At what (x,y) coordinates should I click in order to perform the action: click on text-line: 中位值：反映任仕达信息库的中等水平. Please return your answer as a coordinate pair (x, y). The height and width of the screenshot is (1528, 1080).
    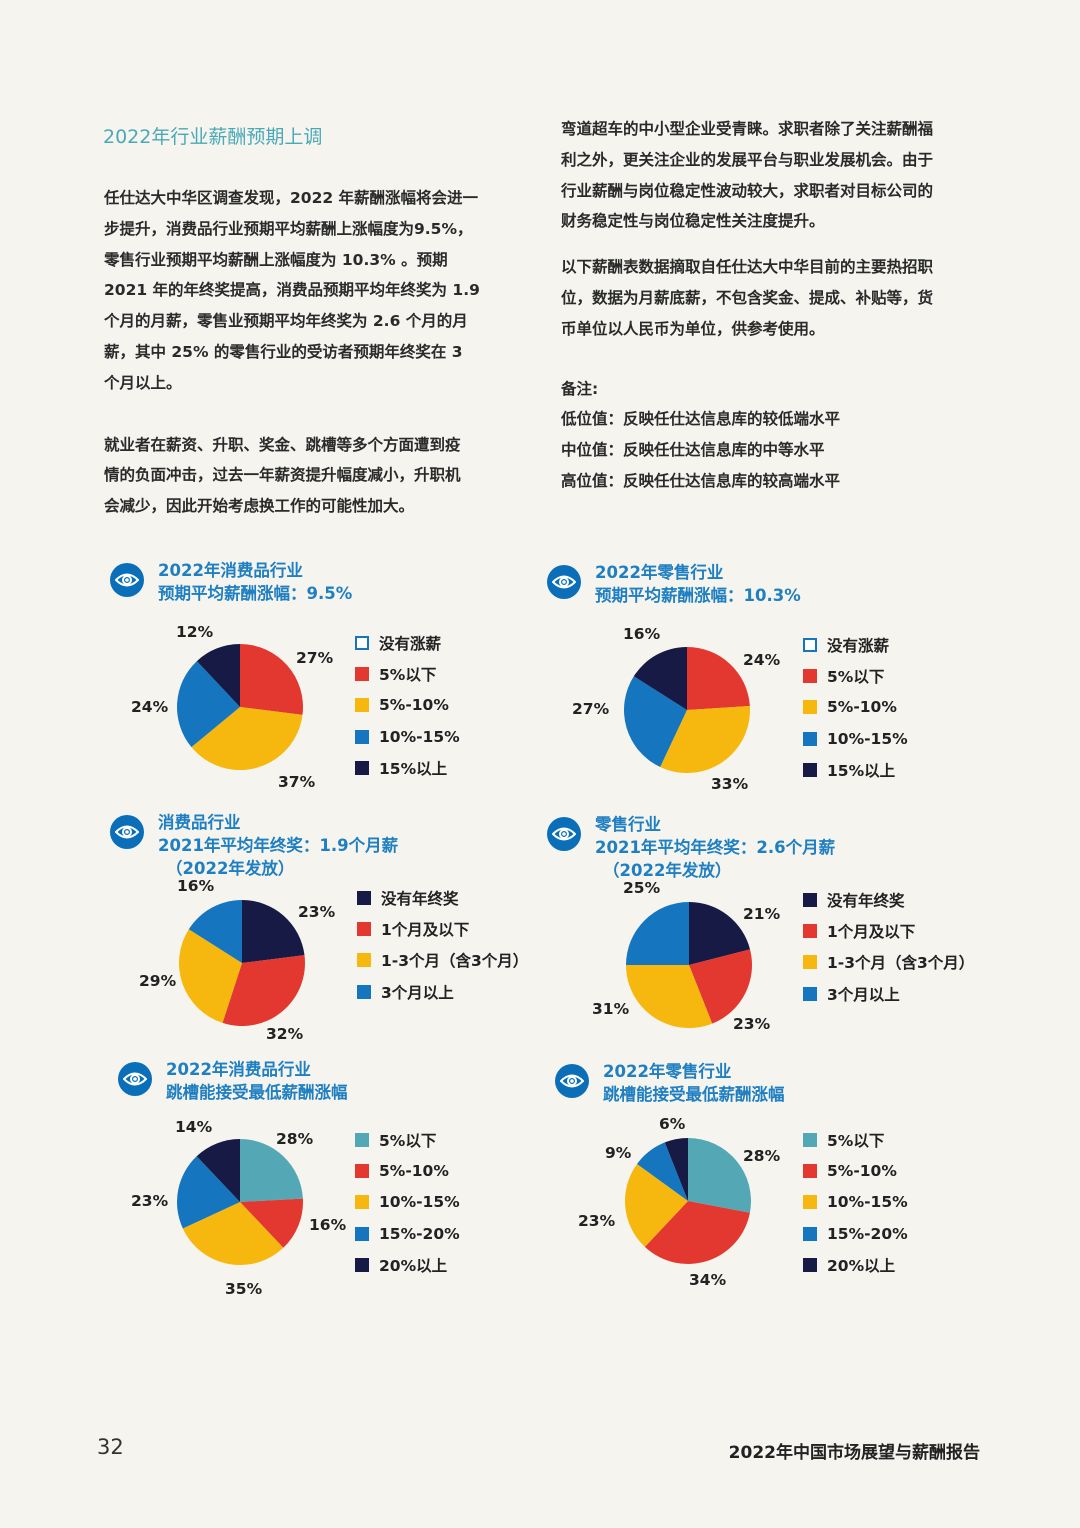
    Looking at the image, I should click on (693, 450).